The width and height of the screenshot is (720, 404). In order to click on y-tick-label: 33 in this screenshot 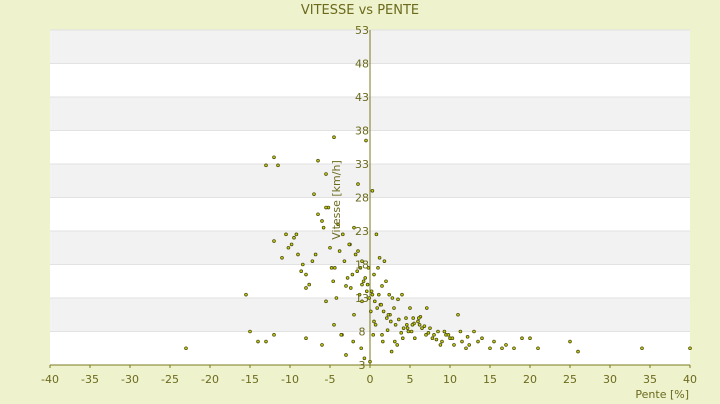, I will do `click(362, 164)`.